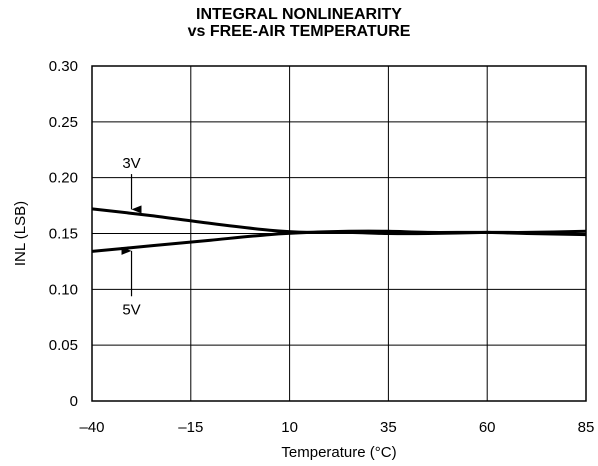  I want to click on y-tick-label: 0.30, so click(63, 66).